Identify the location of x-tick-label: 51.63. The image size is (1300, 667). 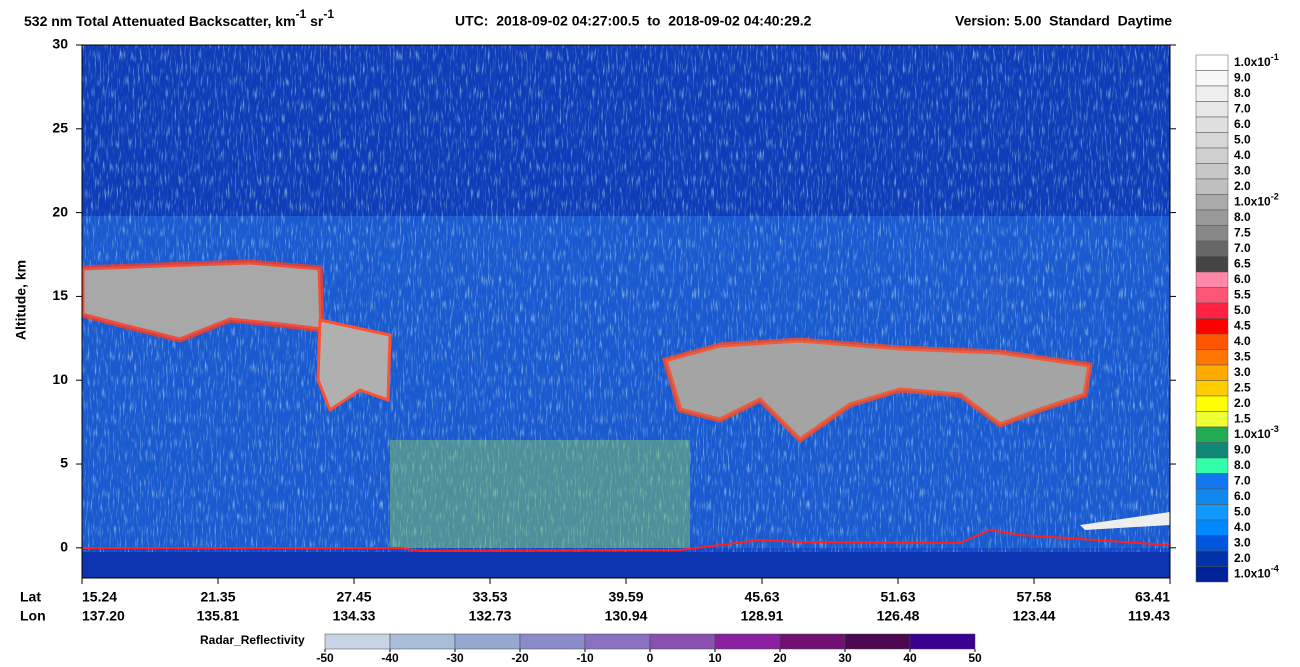
(897, 597).